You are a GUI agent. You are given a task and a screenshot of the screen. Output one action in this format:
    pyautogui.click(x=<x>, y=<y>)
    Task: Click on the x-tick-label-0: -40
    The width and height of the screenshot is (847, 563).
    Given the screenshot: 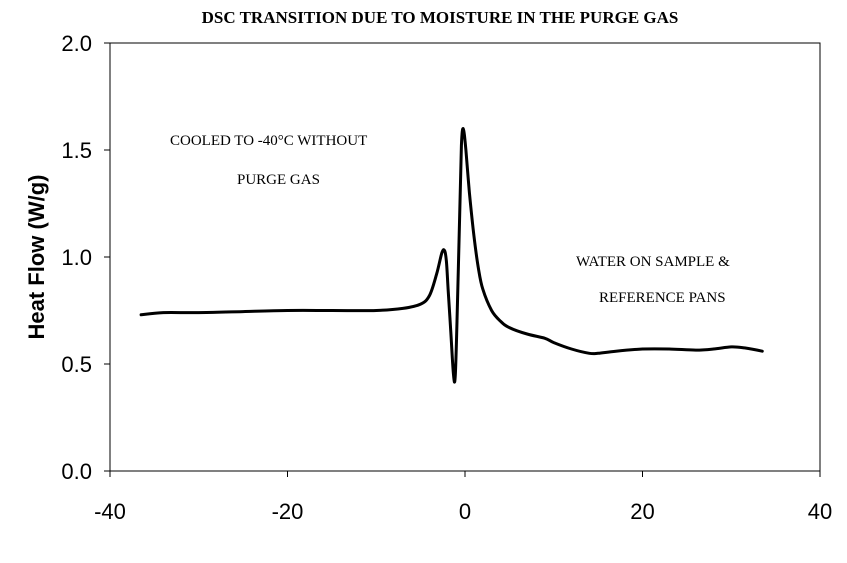 What is the action you would take?
    pyautogui.click(x=110, y=511)
    